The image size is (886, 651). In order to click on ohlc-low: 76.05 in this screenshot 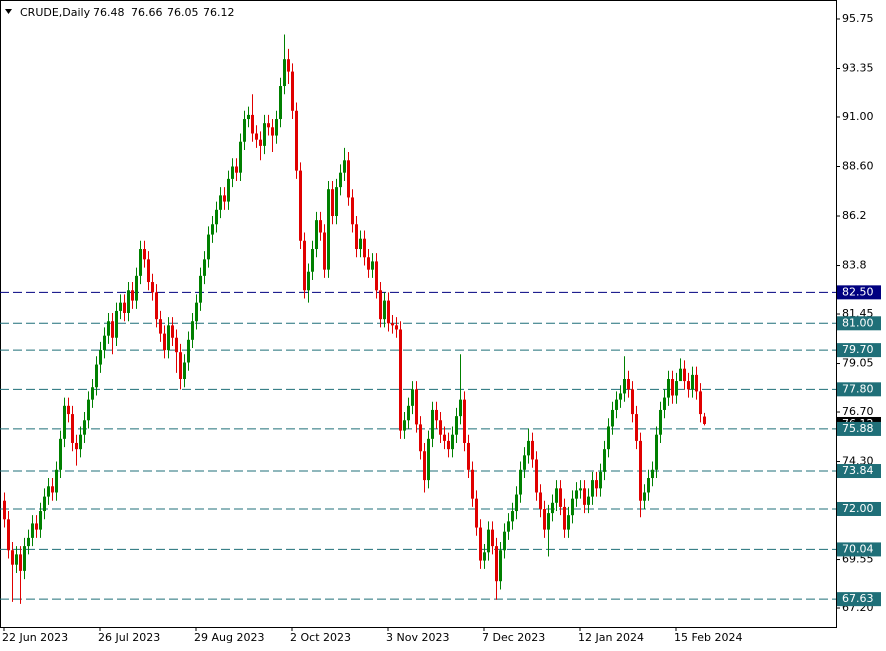, I will do `click(183, 12)`.